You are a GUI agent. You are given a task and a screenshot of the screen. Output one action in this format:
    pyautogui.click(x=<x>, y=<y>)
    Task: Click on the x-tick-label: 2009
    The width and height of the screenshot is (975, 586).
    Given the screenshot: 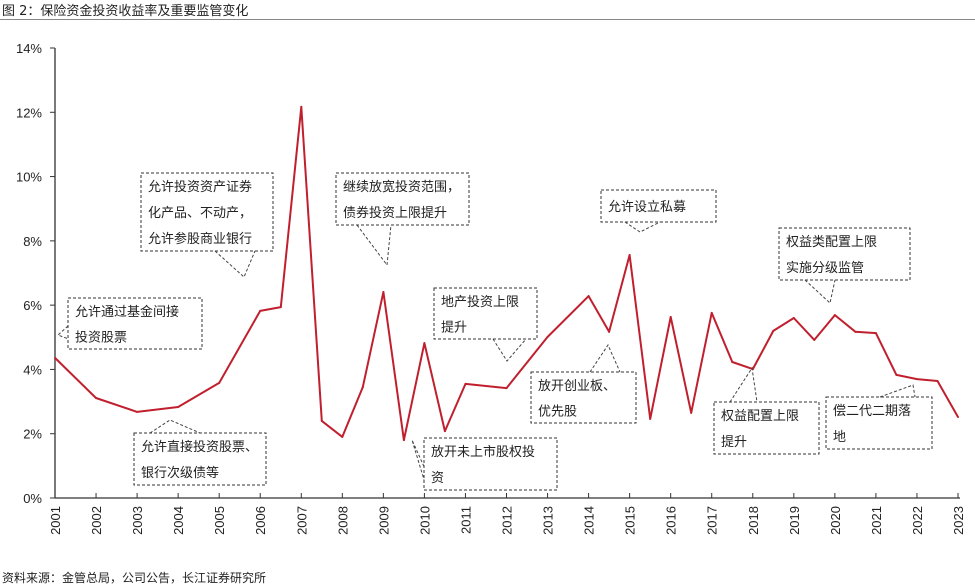 What is the action you would take?
    pyautogui.click(x=383, y=520)
    